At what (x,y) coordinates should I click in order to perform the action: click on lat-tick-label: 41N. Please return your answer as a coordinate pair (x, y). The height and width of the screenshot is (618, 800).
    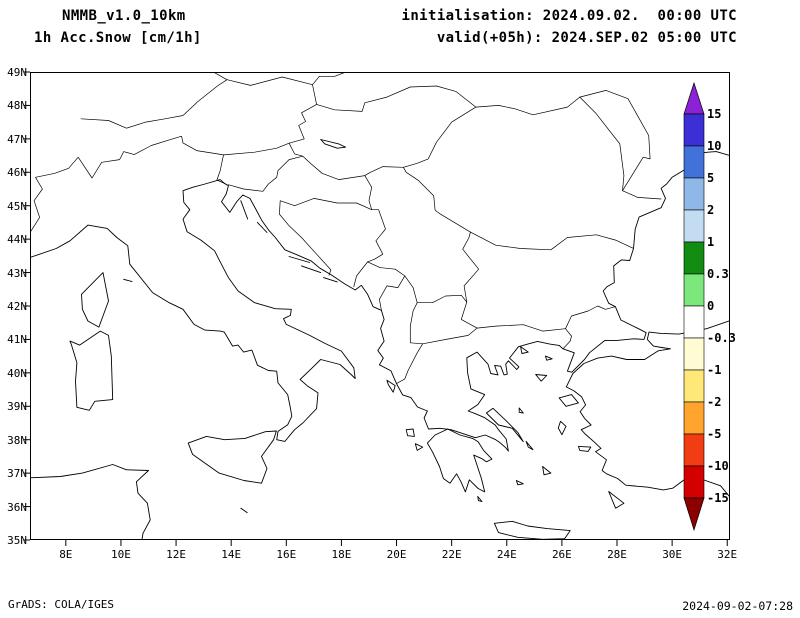
    Looking at the image, I should click on (17, 340).